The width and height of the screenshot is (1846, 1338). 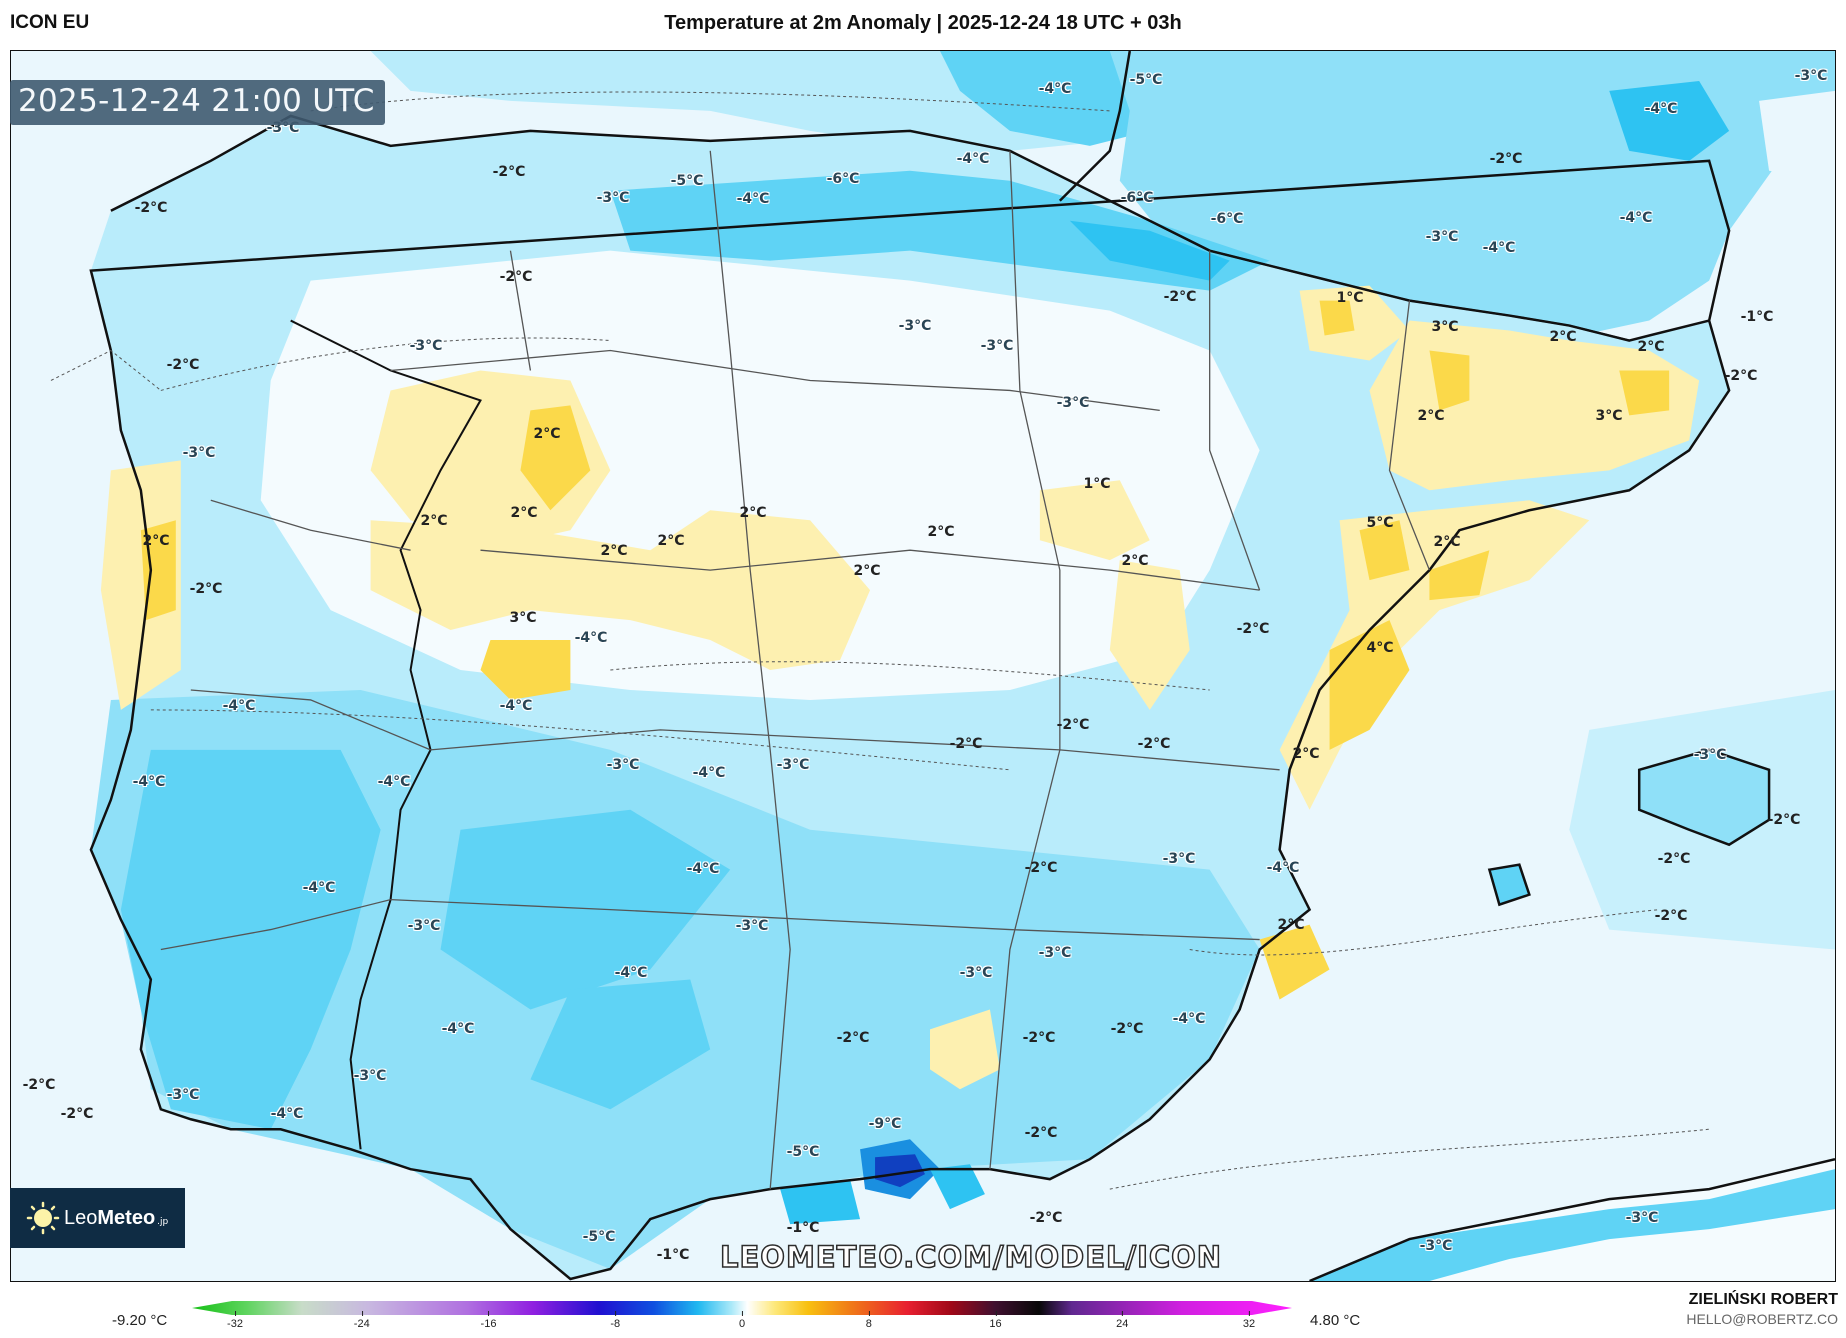 I want to click on colorbar-tick: -32, so click(x=235, y=1320).